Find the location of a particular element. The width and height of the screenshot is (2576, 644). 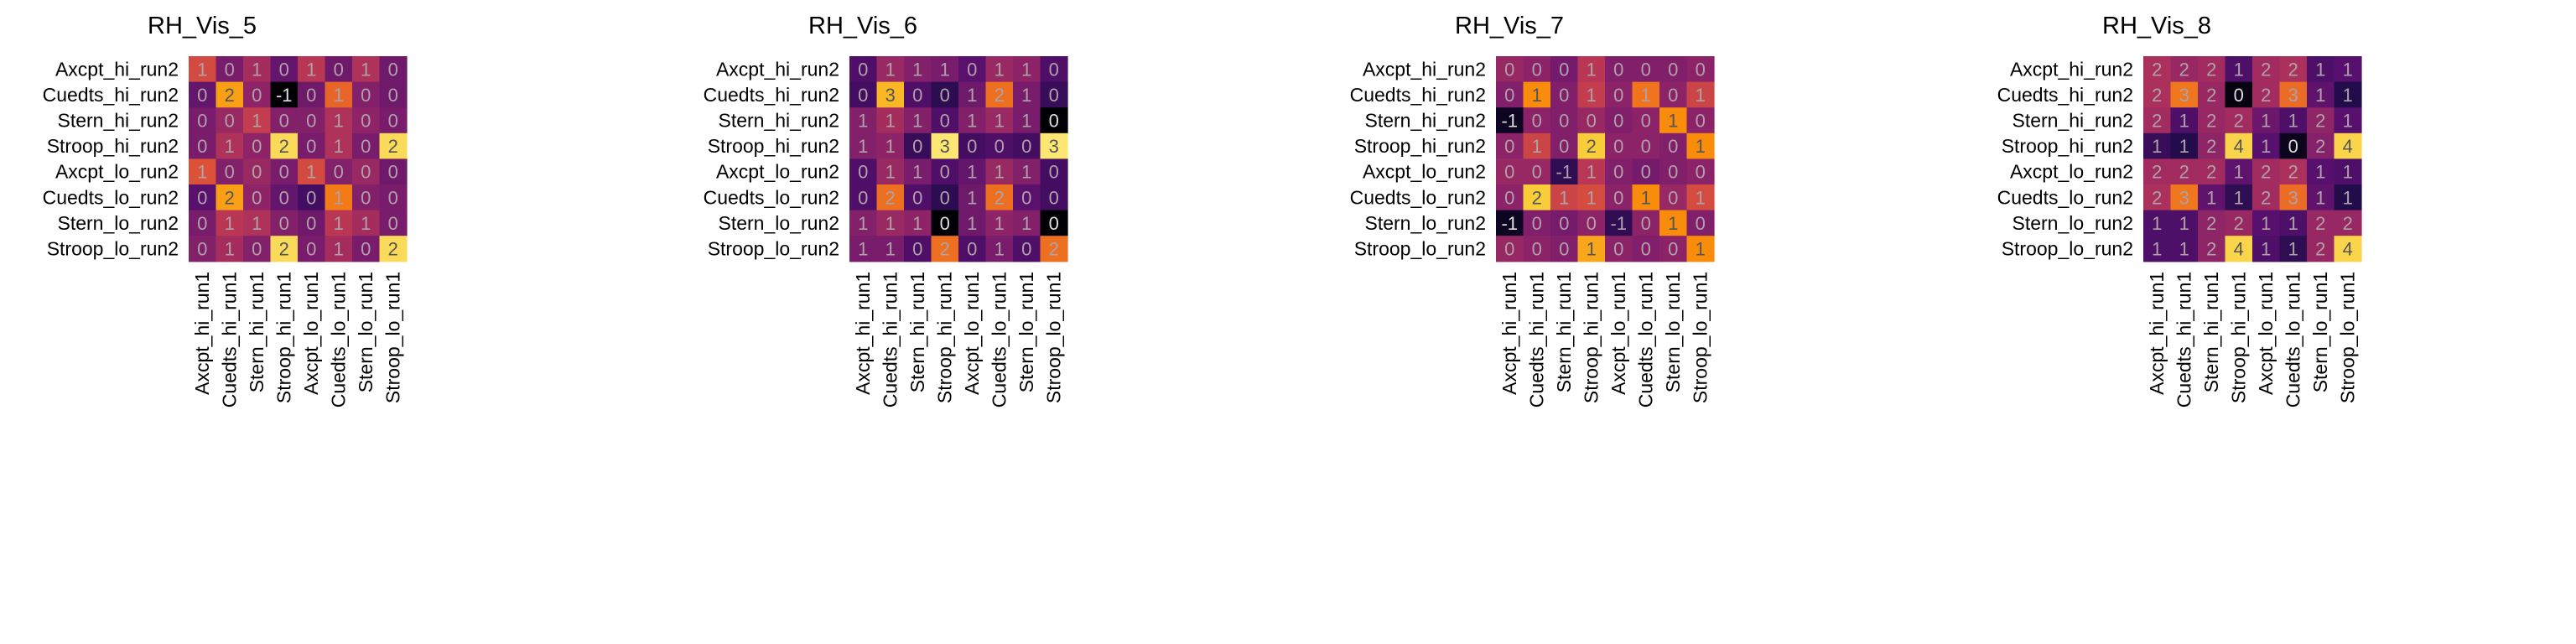

column-tick-label: Stroop_lo_run1 is located at coordinates (2348, 337).